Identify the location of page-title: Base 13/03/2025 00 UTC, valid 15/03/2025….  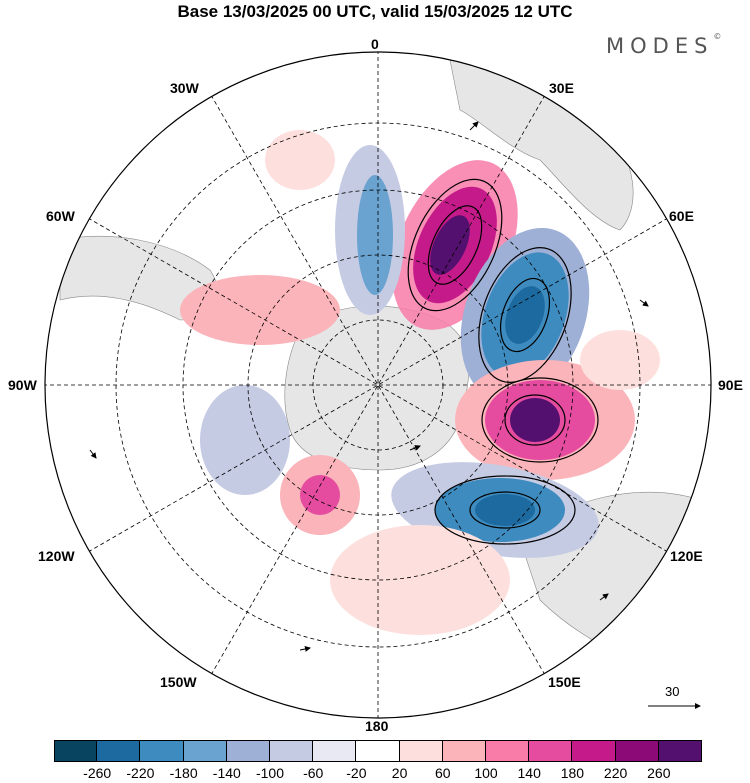
(375, 11).